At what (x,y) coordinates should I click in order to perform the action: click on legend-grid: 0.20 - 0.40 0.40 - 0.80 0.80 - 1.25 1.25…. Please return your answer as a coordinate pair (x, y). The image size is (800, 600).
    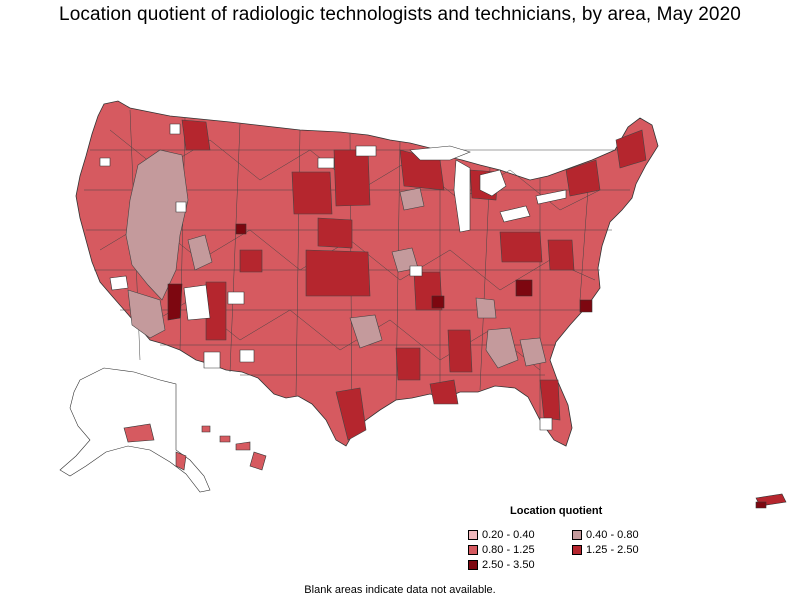
    Looking at the image, I should click on (568, 550).